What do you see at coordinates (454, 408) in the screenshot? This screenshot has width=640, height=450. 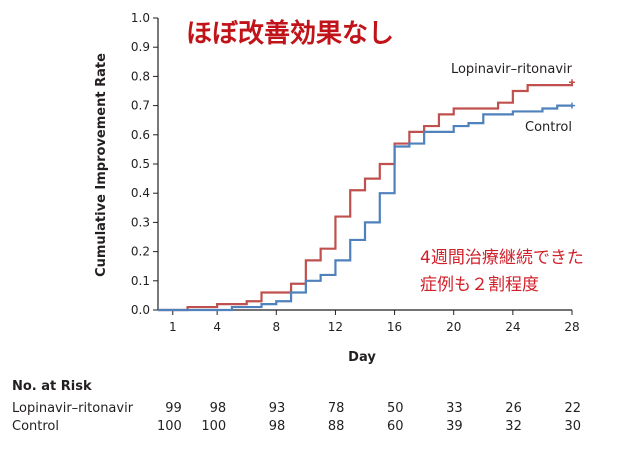 I see `risk-cell: 33` at bounding box center [454, 408].